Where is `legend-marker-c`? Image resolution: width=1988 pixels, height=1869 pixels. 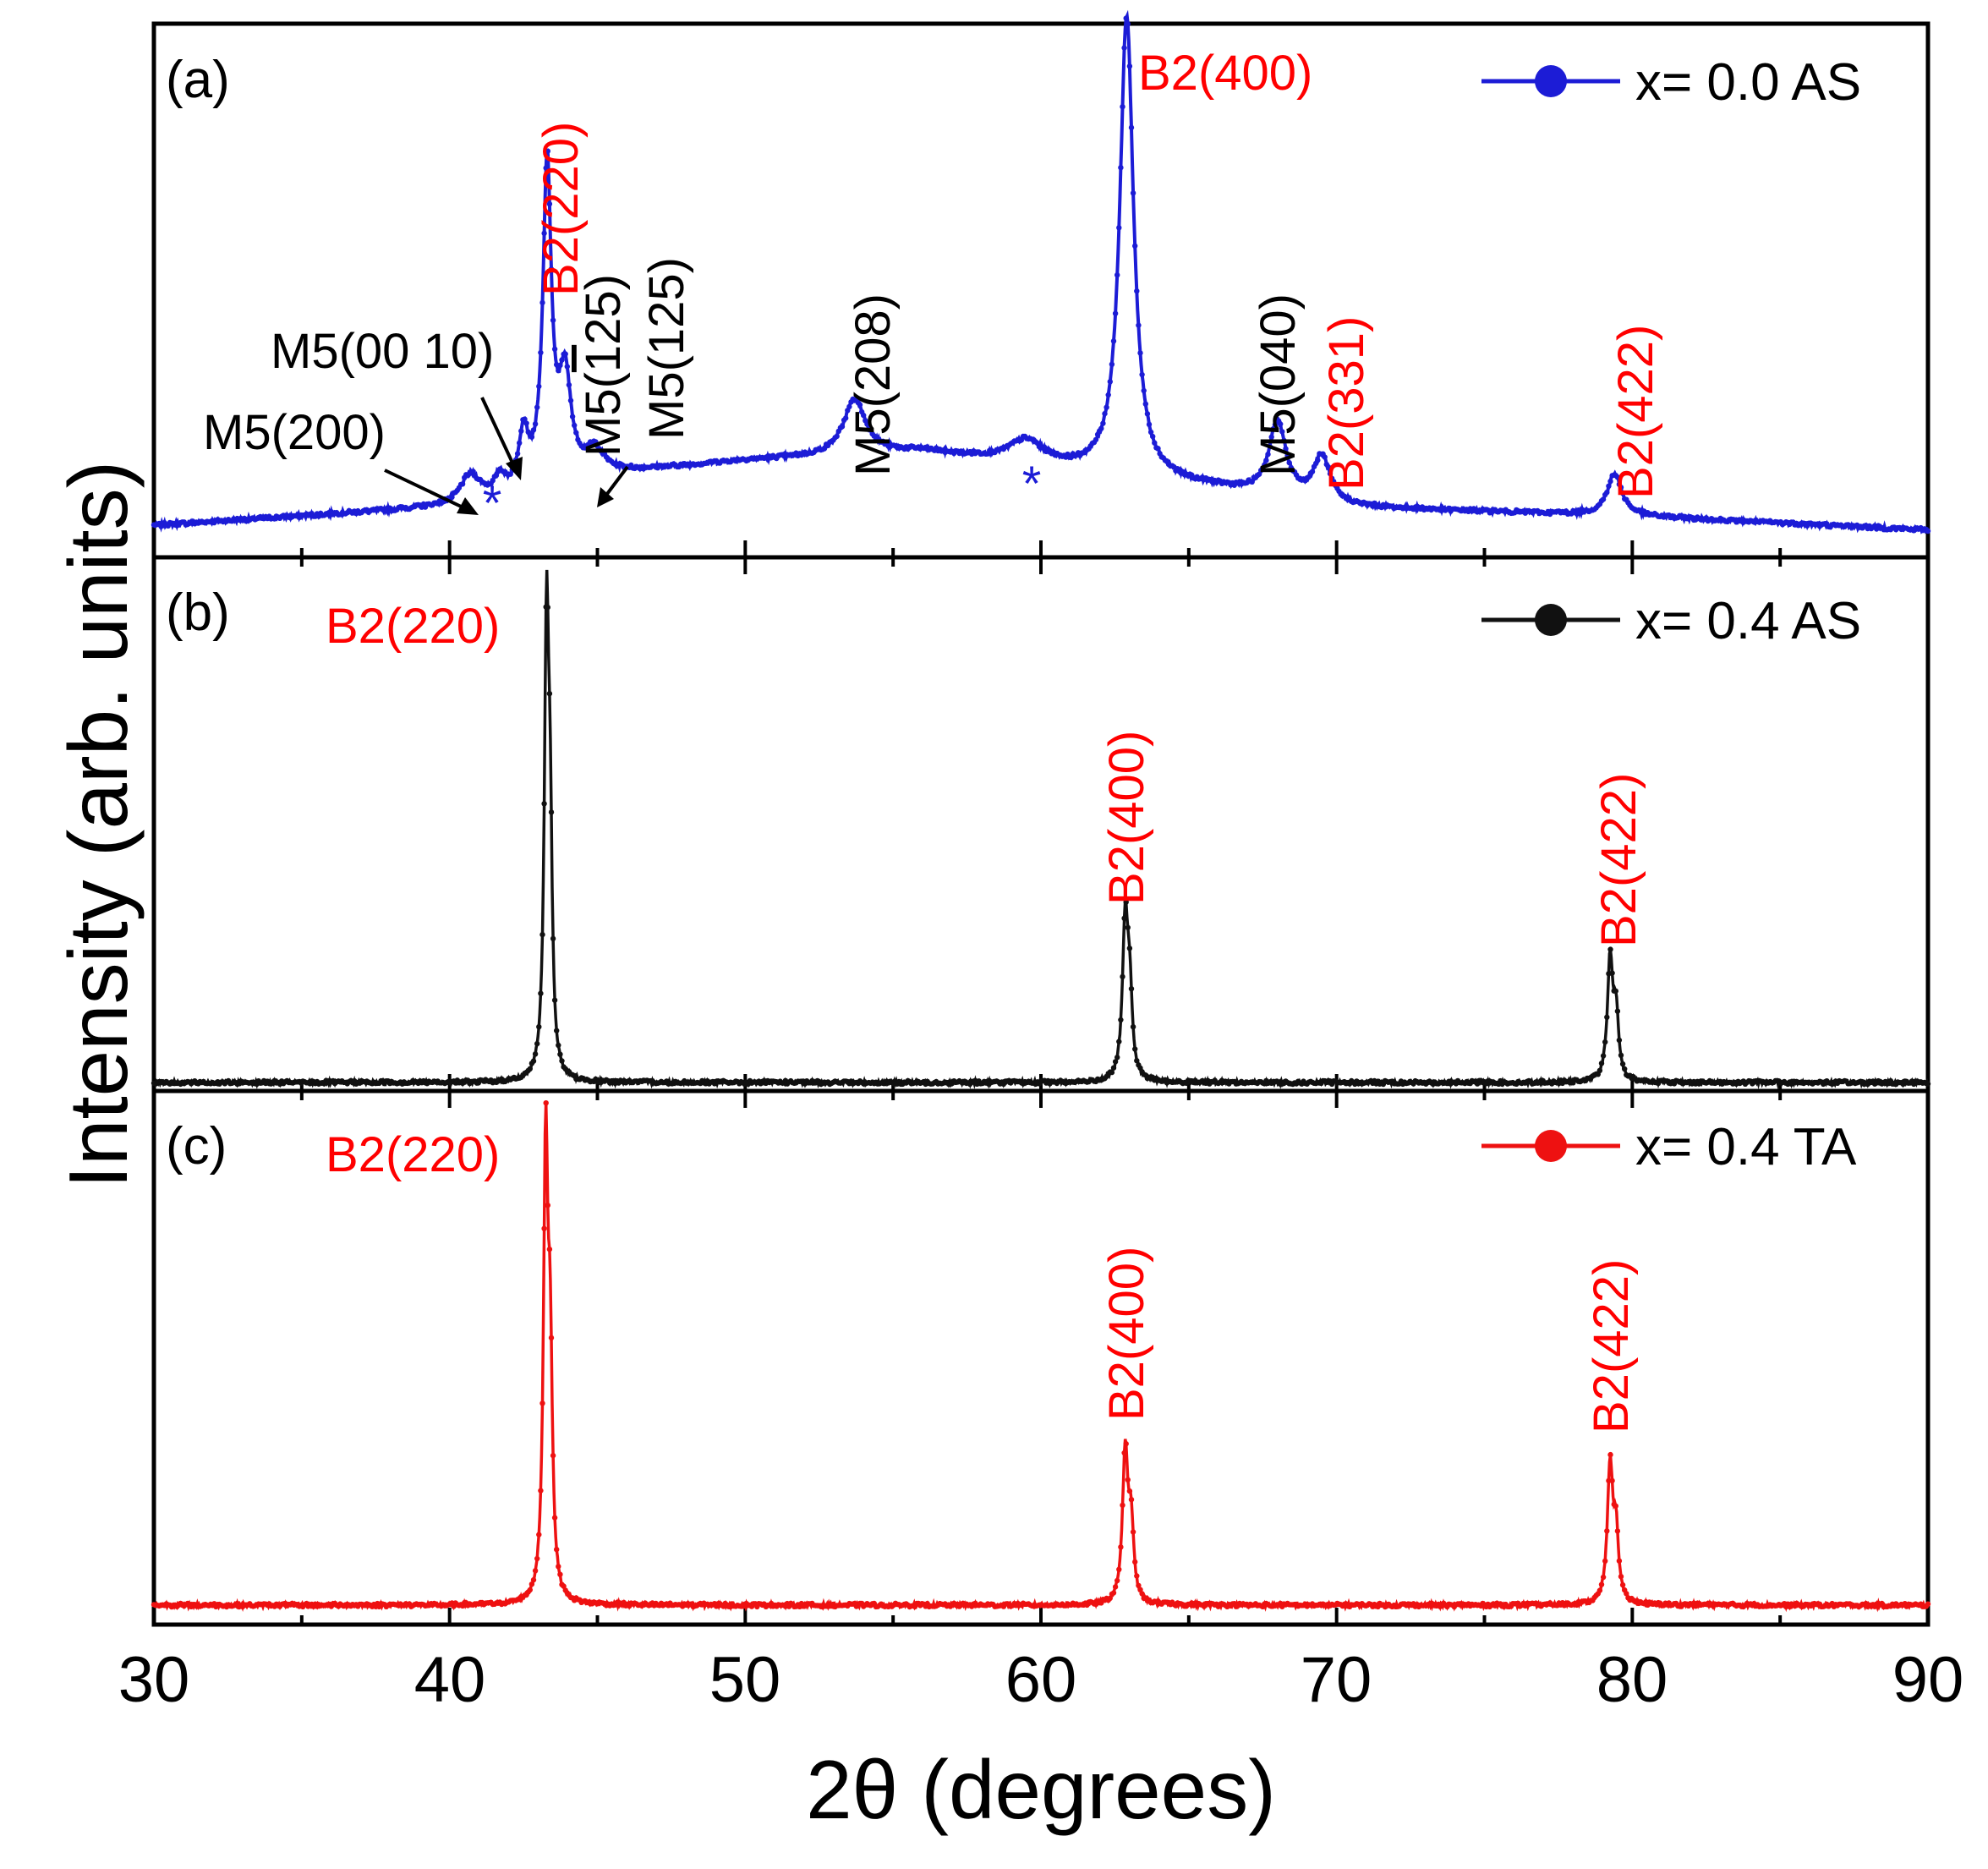 legend-marker-c is located at coordinates (1551, 1146).